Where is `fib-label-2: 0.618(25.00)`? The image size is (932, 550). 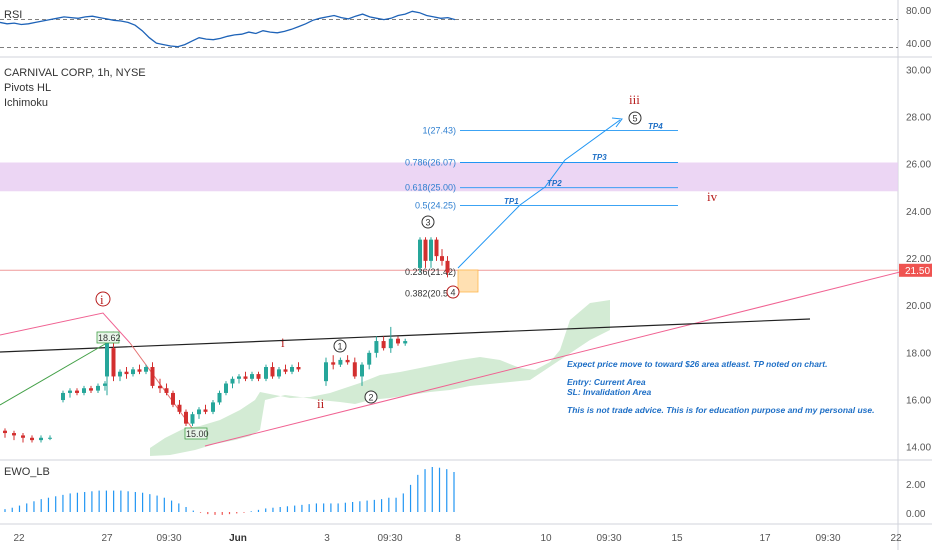 fib-label-2: 0.618(25.00) is located at coordinates (430, 188).